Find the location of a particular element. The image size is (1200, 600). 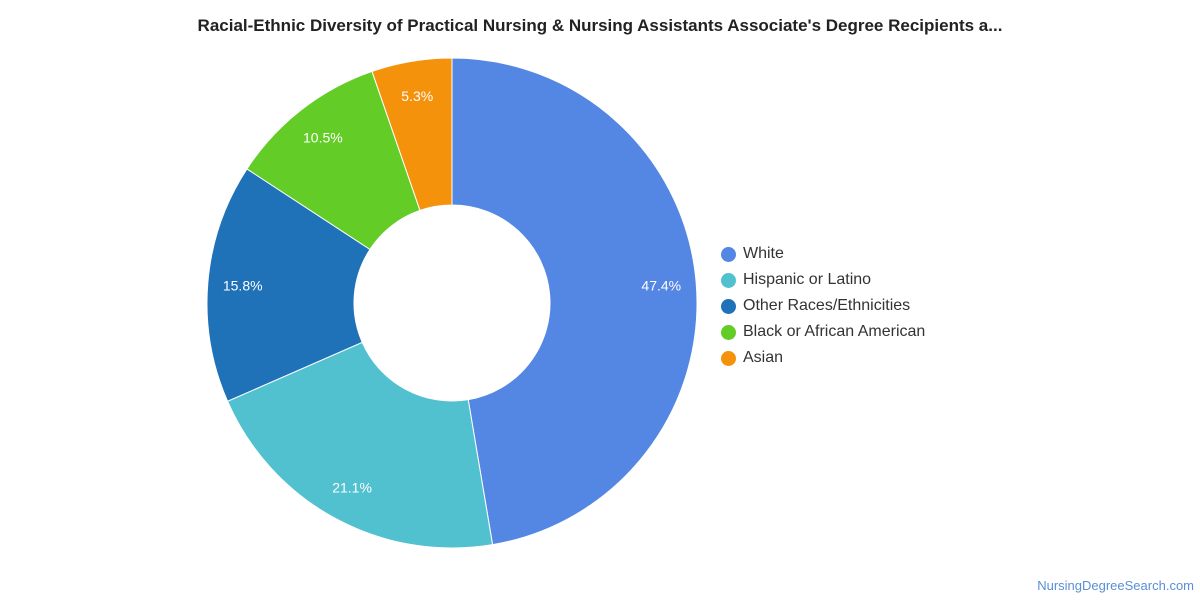

slice-label: 21.1% is located at coordinates (352, 488).